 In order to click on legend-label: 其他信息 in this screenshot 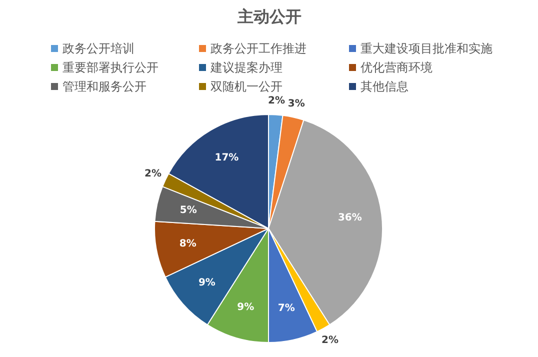, I will do `click(384, 87)`.